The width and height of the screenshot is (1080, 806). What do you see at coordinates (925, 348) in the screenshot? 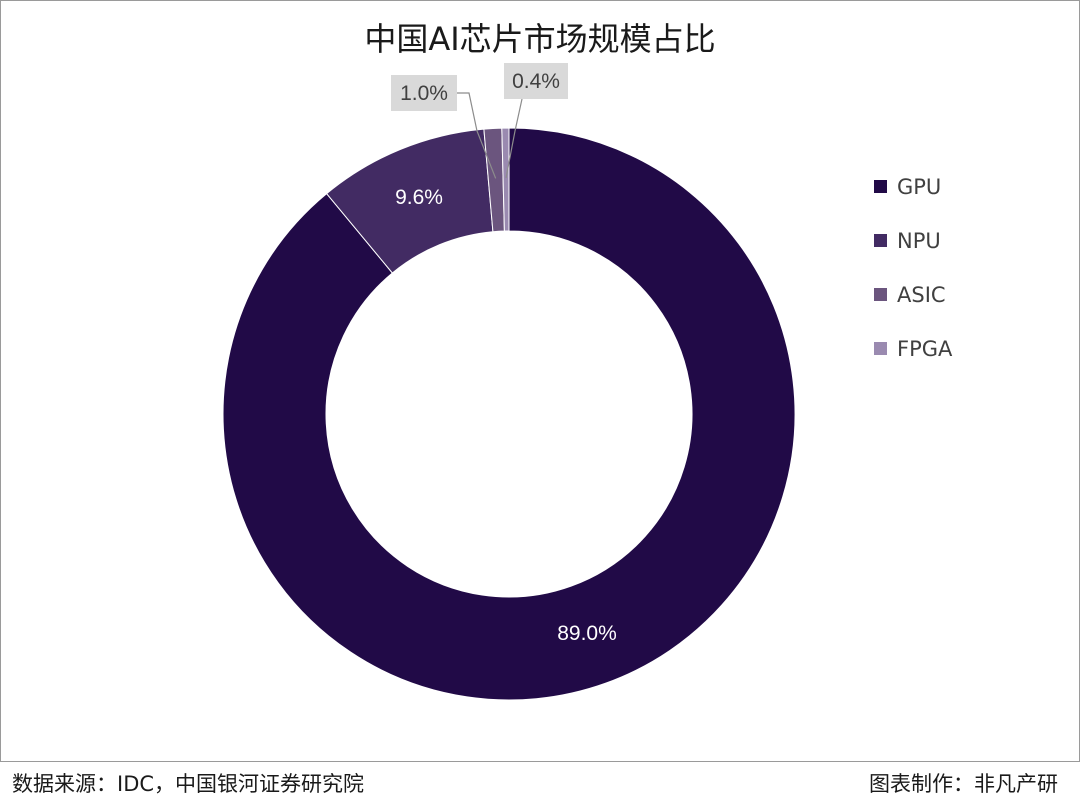
I see `legend-label-fpga: FPGA` at bounding box center [925, 348].